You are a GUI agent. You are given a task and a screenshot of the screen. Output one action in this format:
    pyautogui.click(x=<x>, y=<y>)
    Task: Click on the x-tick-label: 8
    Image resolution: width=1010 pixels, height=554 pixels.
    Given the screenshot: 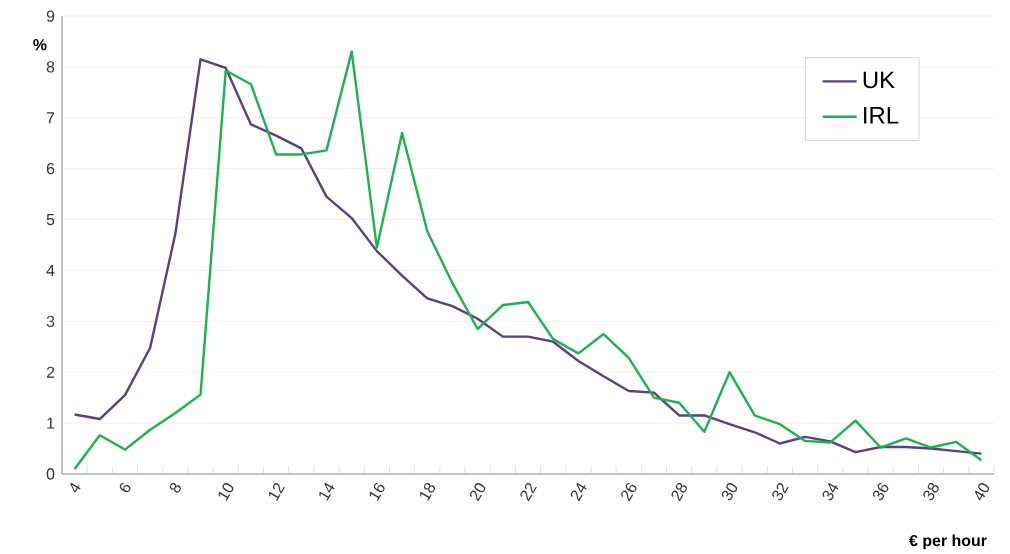 What is the action you would take?
    pyautogui.click(x=175, y=487)
    